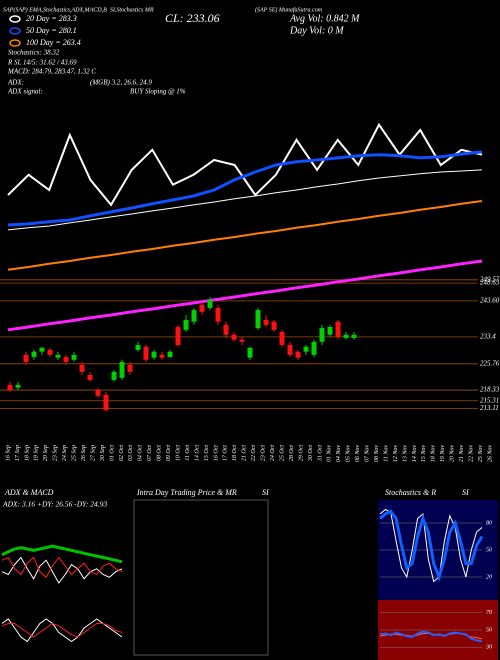  What do you see at coordinates (93, 453) in the screenshot?
I see `x-tick-label: 27 Sep` at bounding box center [93, 453].